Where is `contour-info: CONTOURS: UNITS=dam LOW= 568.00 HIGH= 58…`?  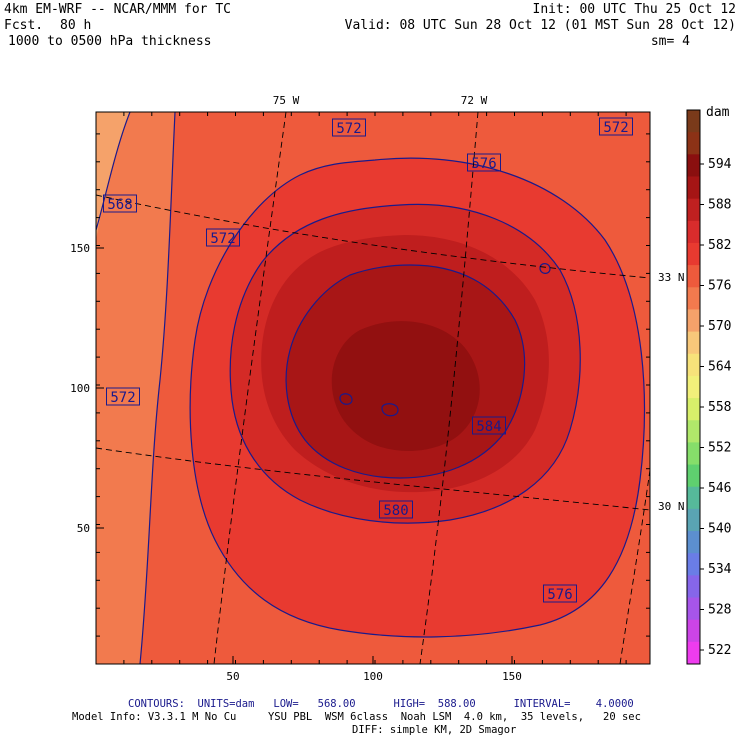
contour-info: CONTOURS: UNITS=dam LOW= 568.00 HIGH= 58… is located at coordinates (381, 704).